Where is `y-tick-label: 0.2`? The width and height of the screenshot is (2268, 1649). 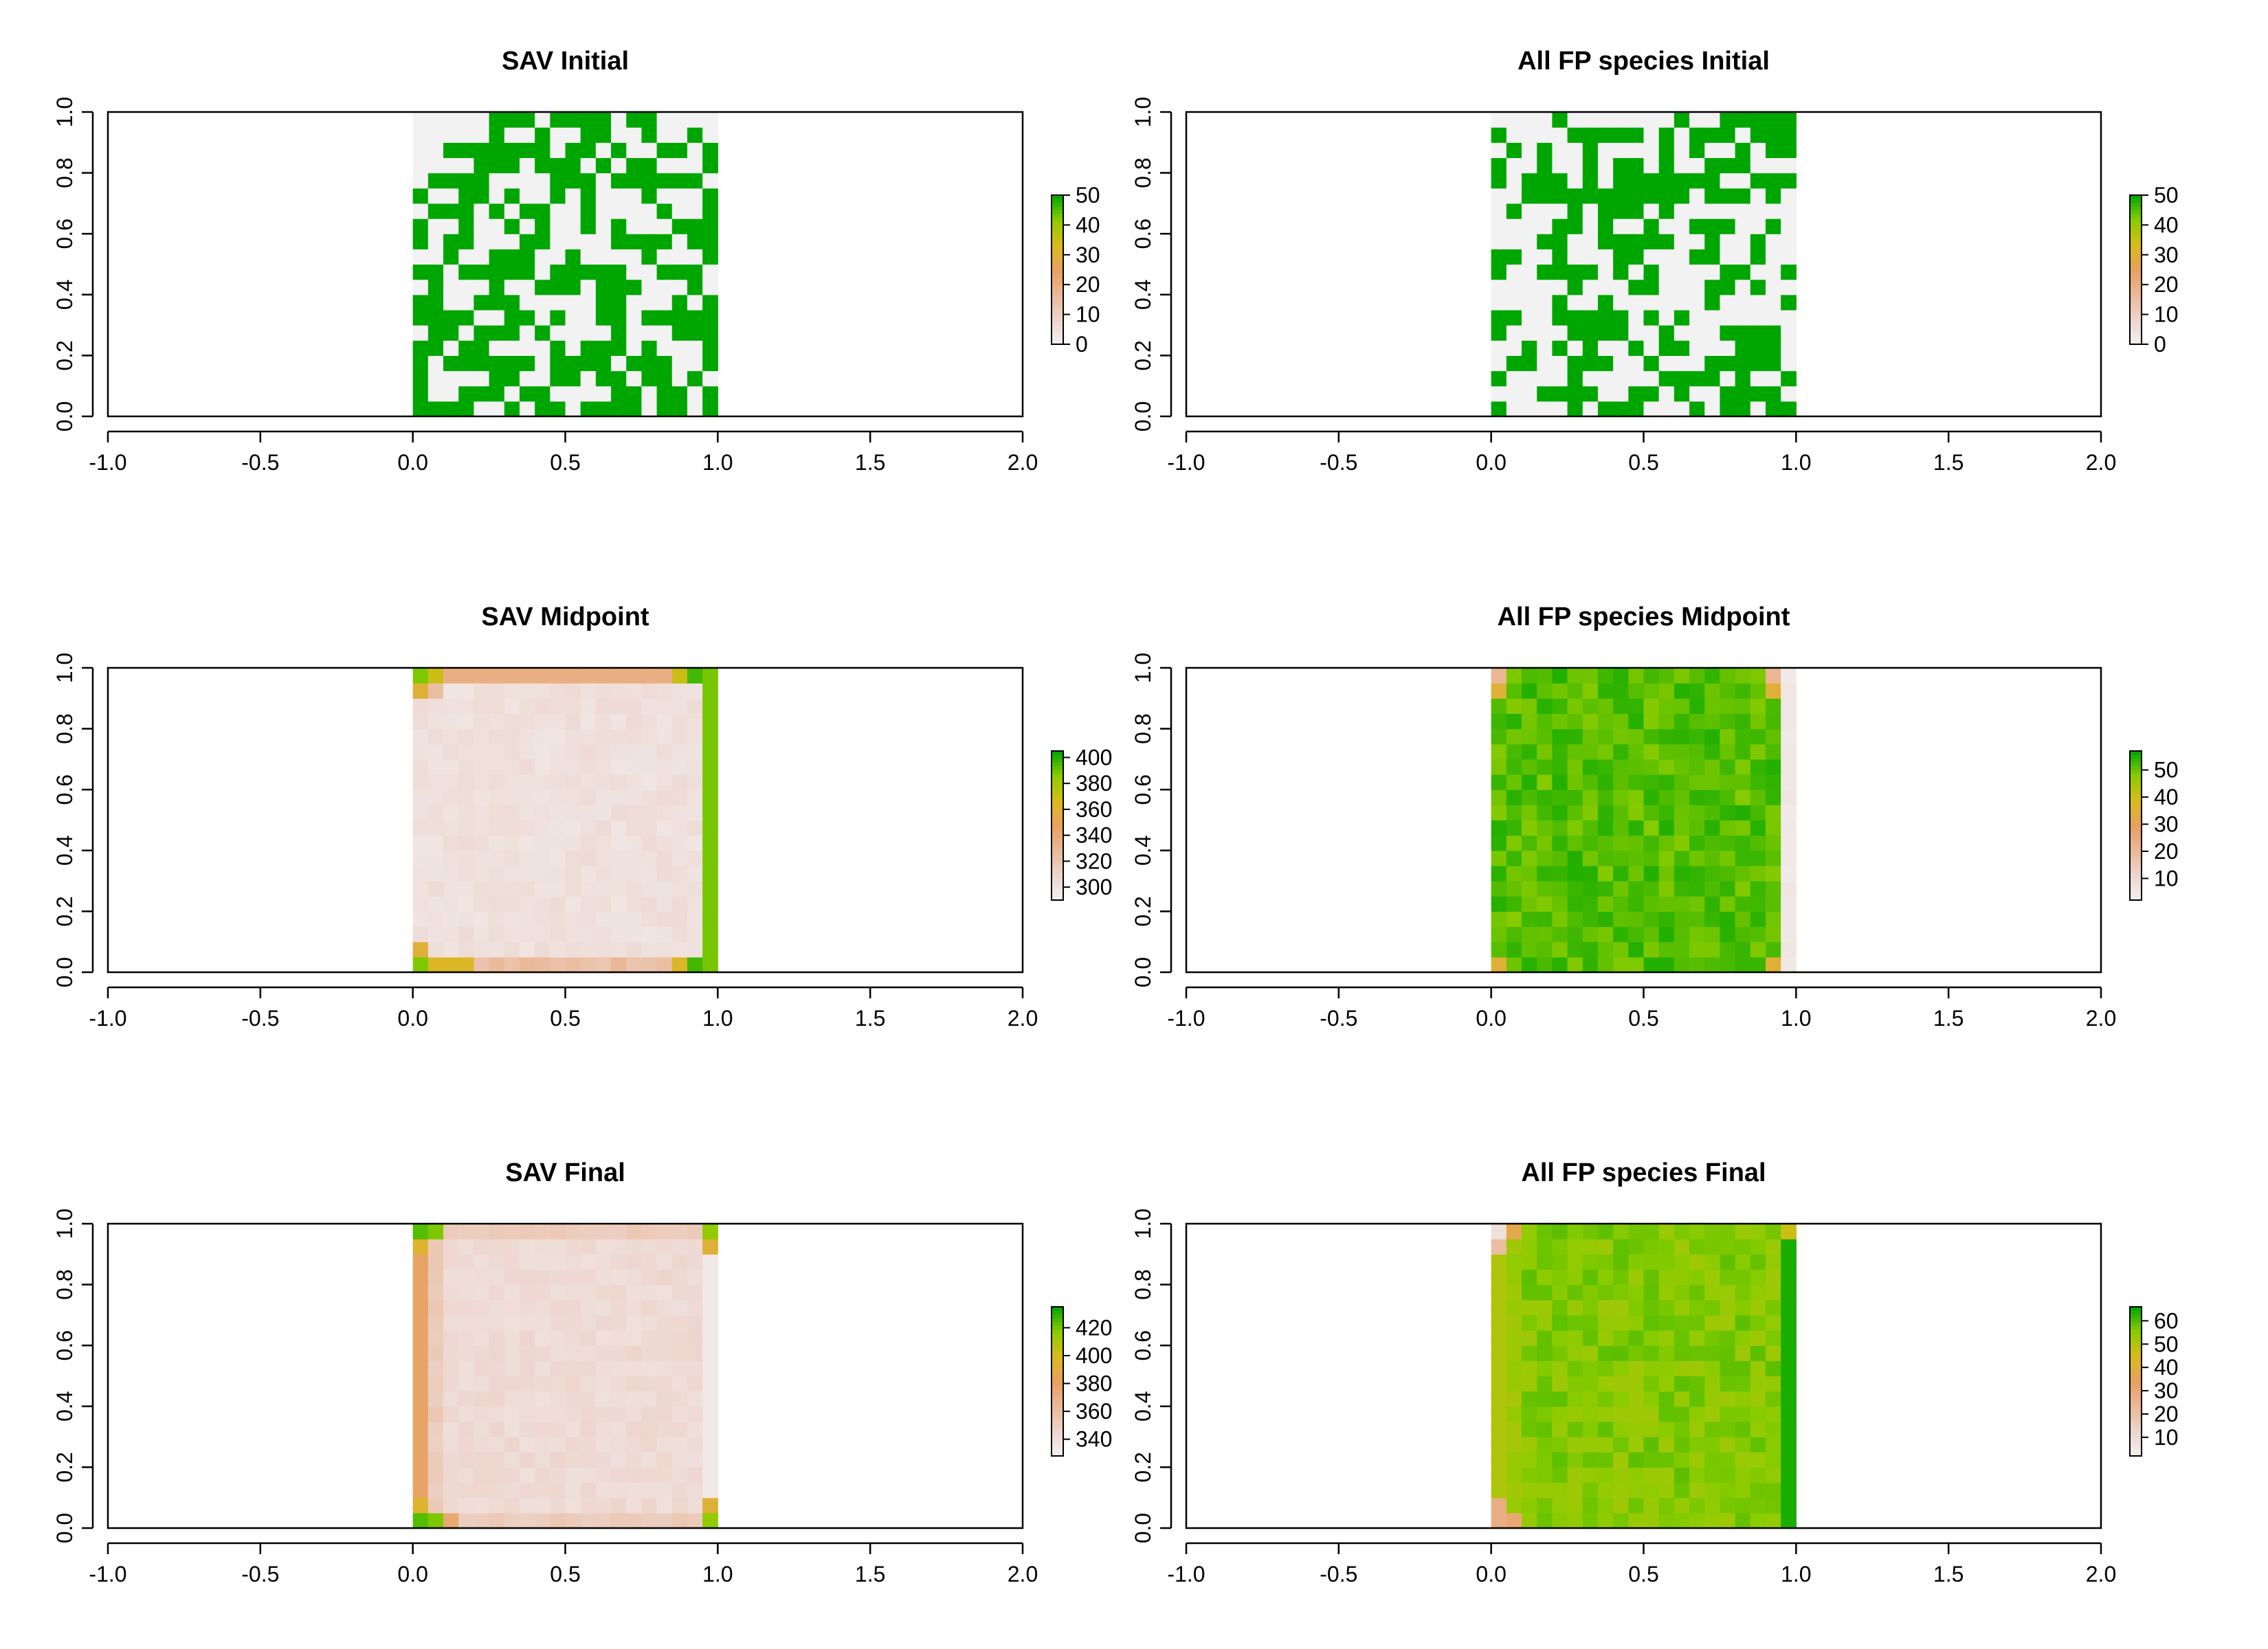
y-tick-label: 0.2 is located at coordinates (64, 911).